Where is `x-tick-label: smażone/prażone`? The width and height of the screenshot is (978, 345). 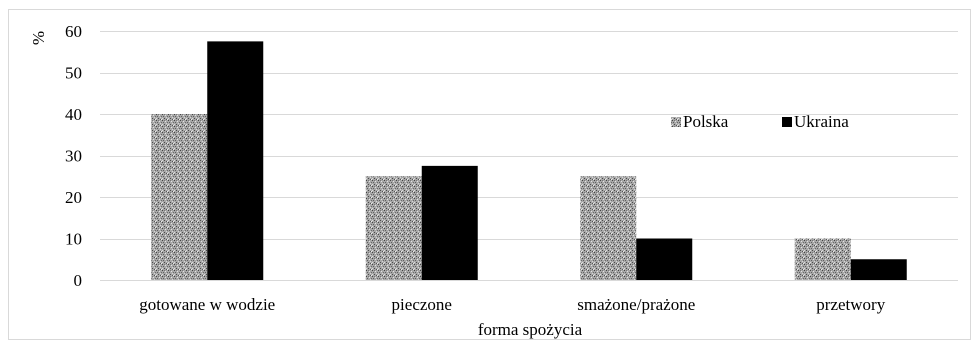 x-tick-label: smażone/prażone is located at coordinates (636, 304).